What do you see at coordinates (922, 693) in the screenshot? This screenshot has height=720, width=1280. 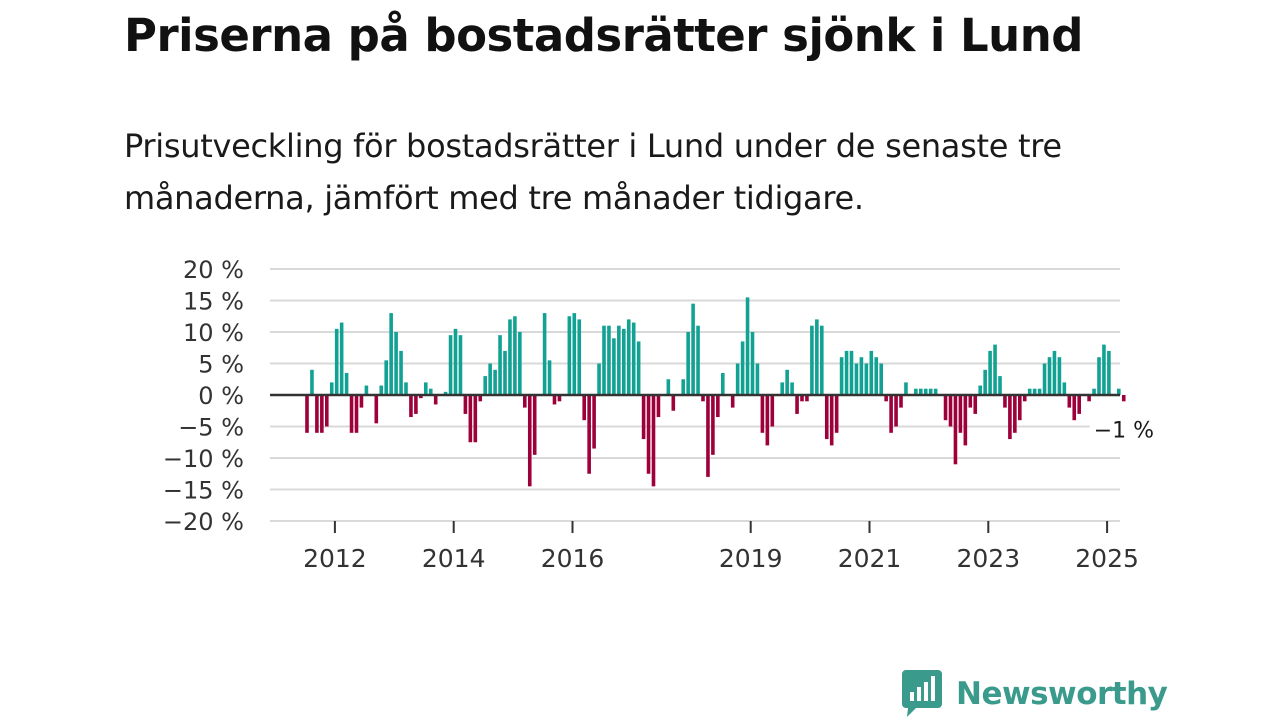 I see `newsworthy-logo-icon` at bounding box center [922, 693].